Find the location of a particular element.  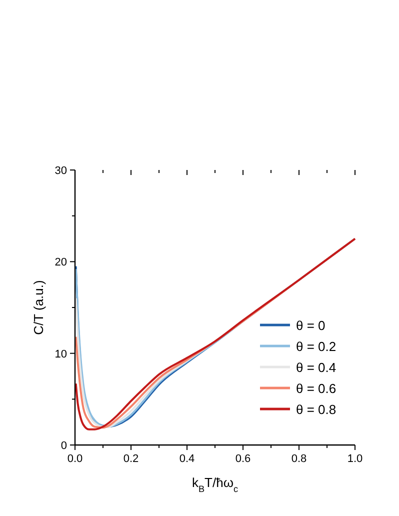

legend-label: θ = 0.6 is located at coordinates (316, 388).